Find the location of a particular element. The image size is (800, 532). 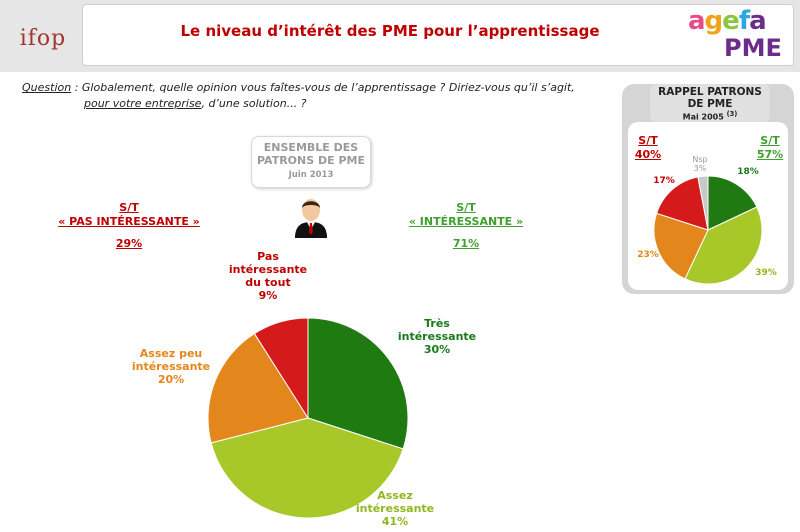

rappel-negative-value: 40% is located at coordinates (648, 154).